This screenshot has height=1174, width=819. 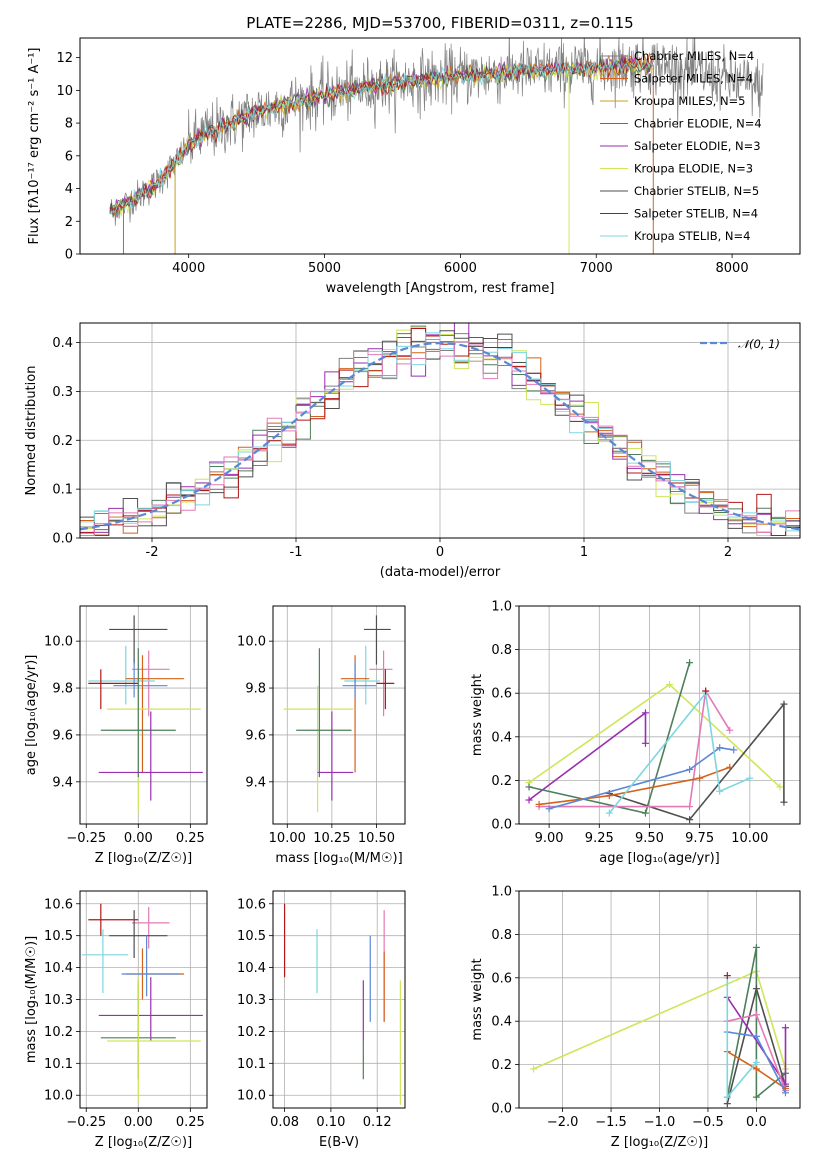 What do you see at coordinates (501, 892) in the screenshot?
I see `y-tick-label: 1.0` at bounding box center [501, 892].